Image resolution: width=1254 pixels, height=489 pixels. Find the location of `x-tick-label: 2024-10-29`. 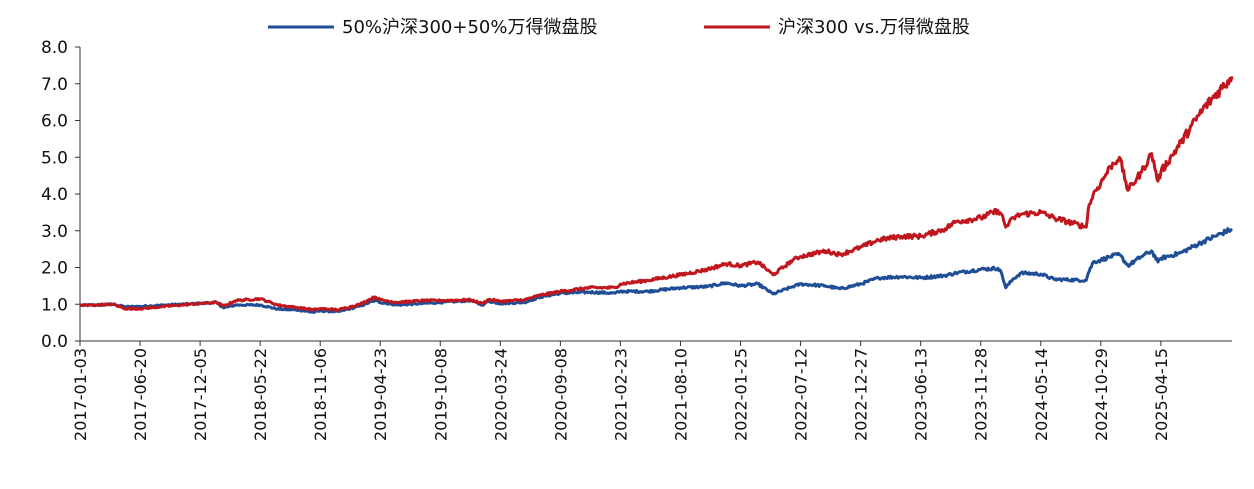

x-tick-label: 2024-10-29 is located at coordinates (1101, 394).